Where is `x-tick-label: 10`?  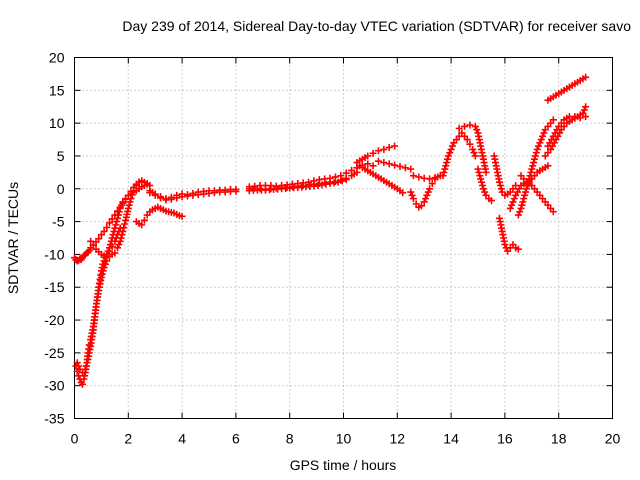 x-tick-label: 10 is located at coordinates (344, 439).